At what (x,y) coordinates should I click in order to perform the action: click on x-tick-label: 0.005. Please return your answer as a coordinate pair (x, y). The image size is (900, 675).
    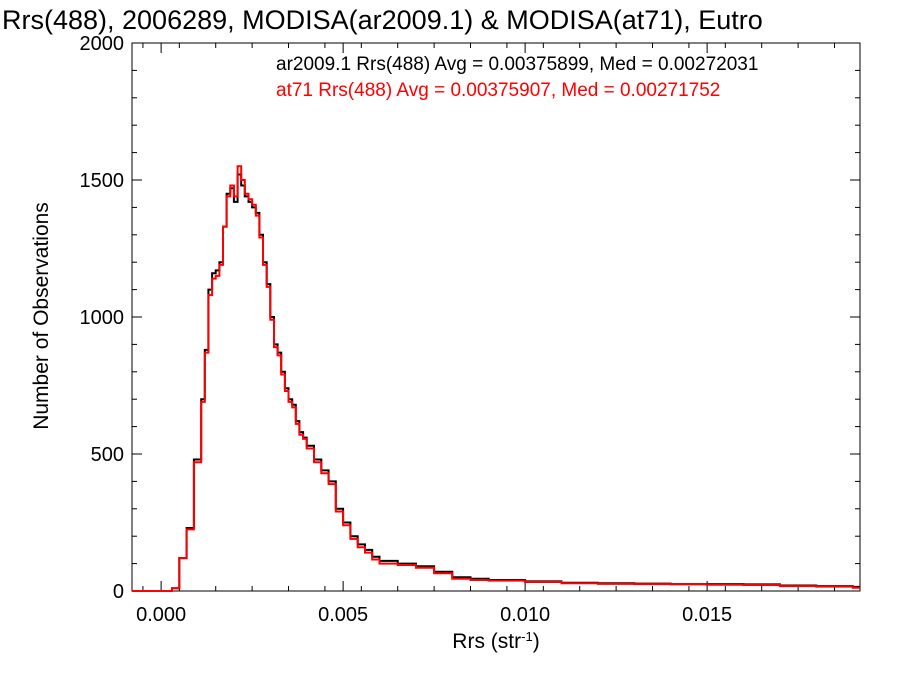
    Looking at the image, I should click on (343, 615).